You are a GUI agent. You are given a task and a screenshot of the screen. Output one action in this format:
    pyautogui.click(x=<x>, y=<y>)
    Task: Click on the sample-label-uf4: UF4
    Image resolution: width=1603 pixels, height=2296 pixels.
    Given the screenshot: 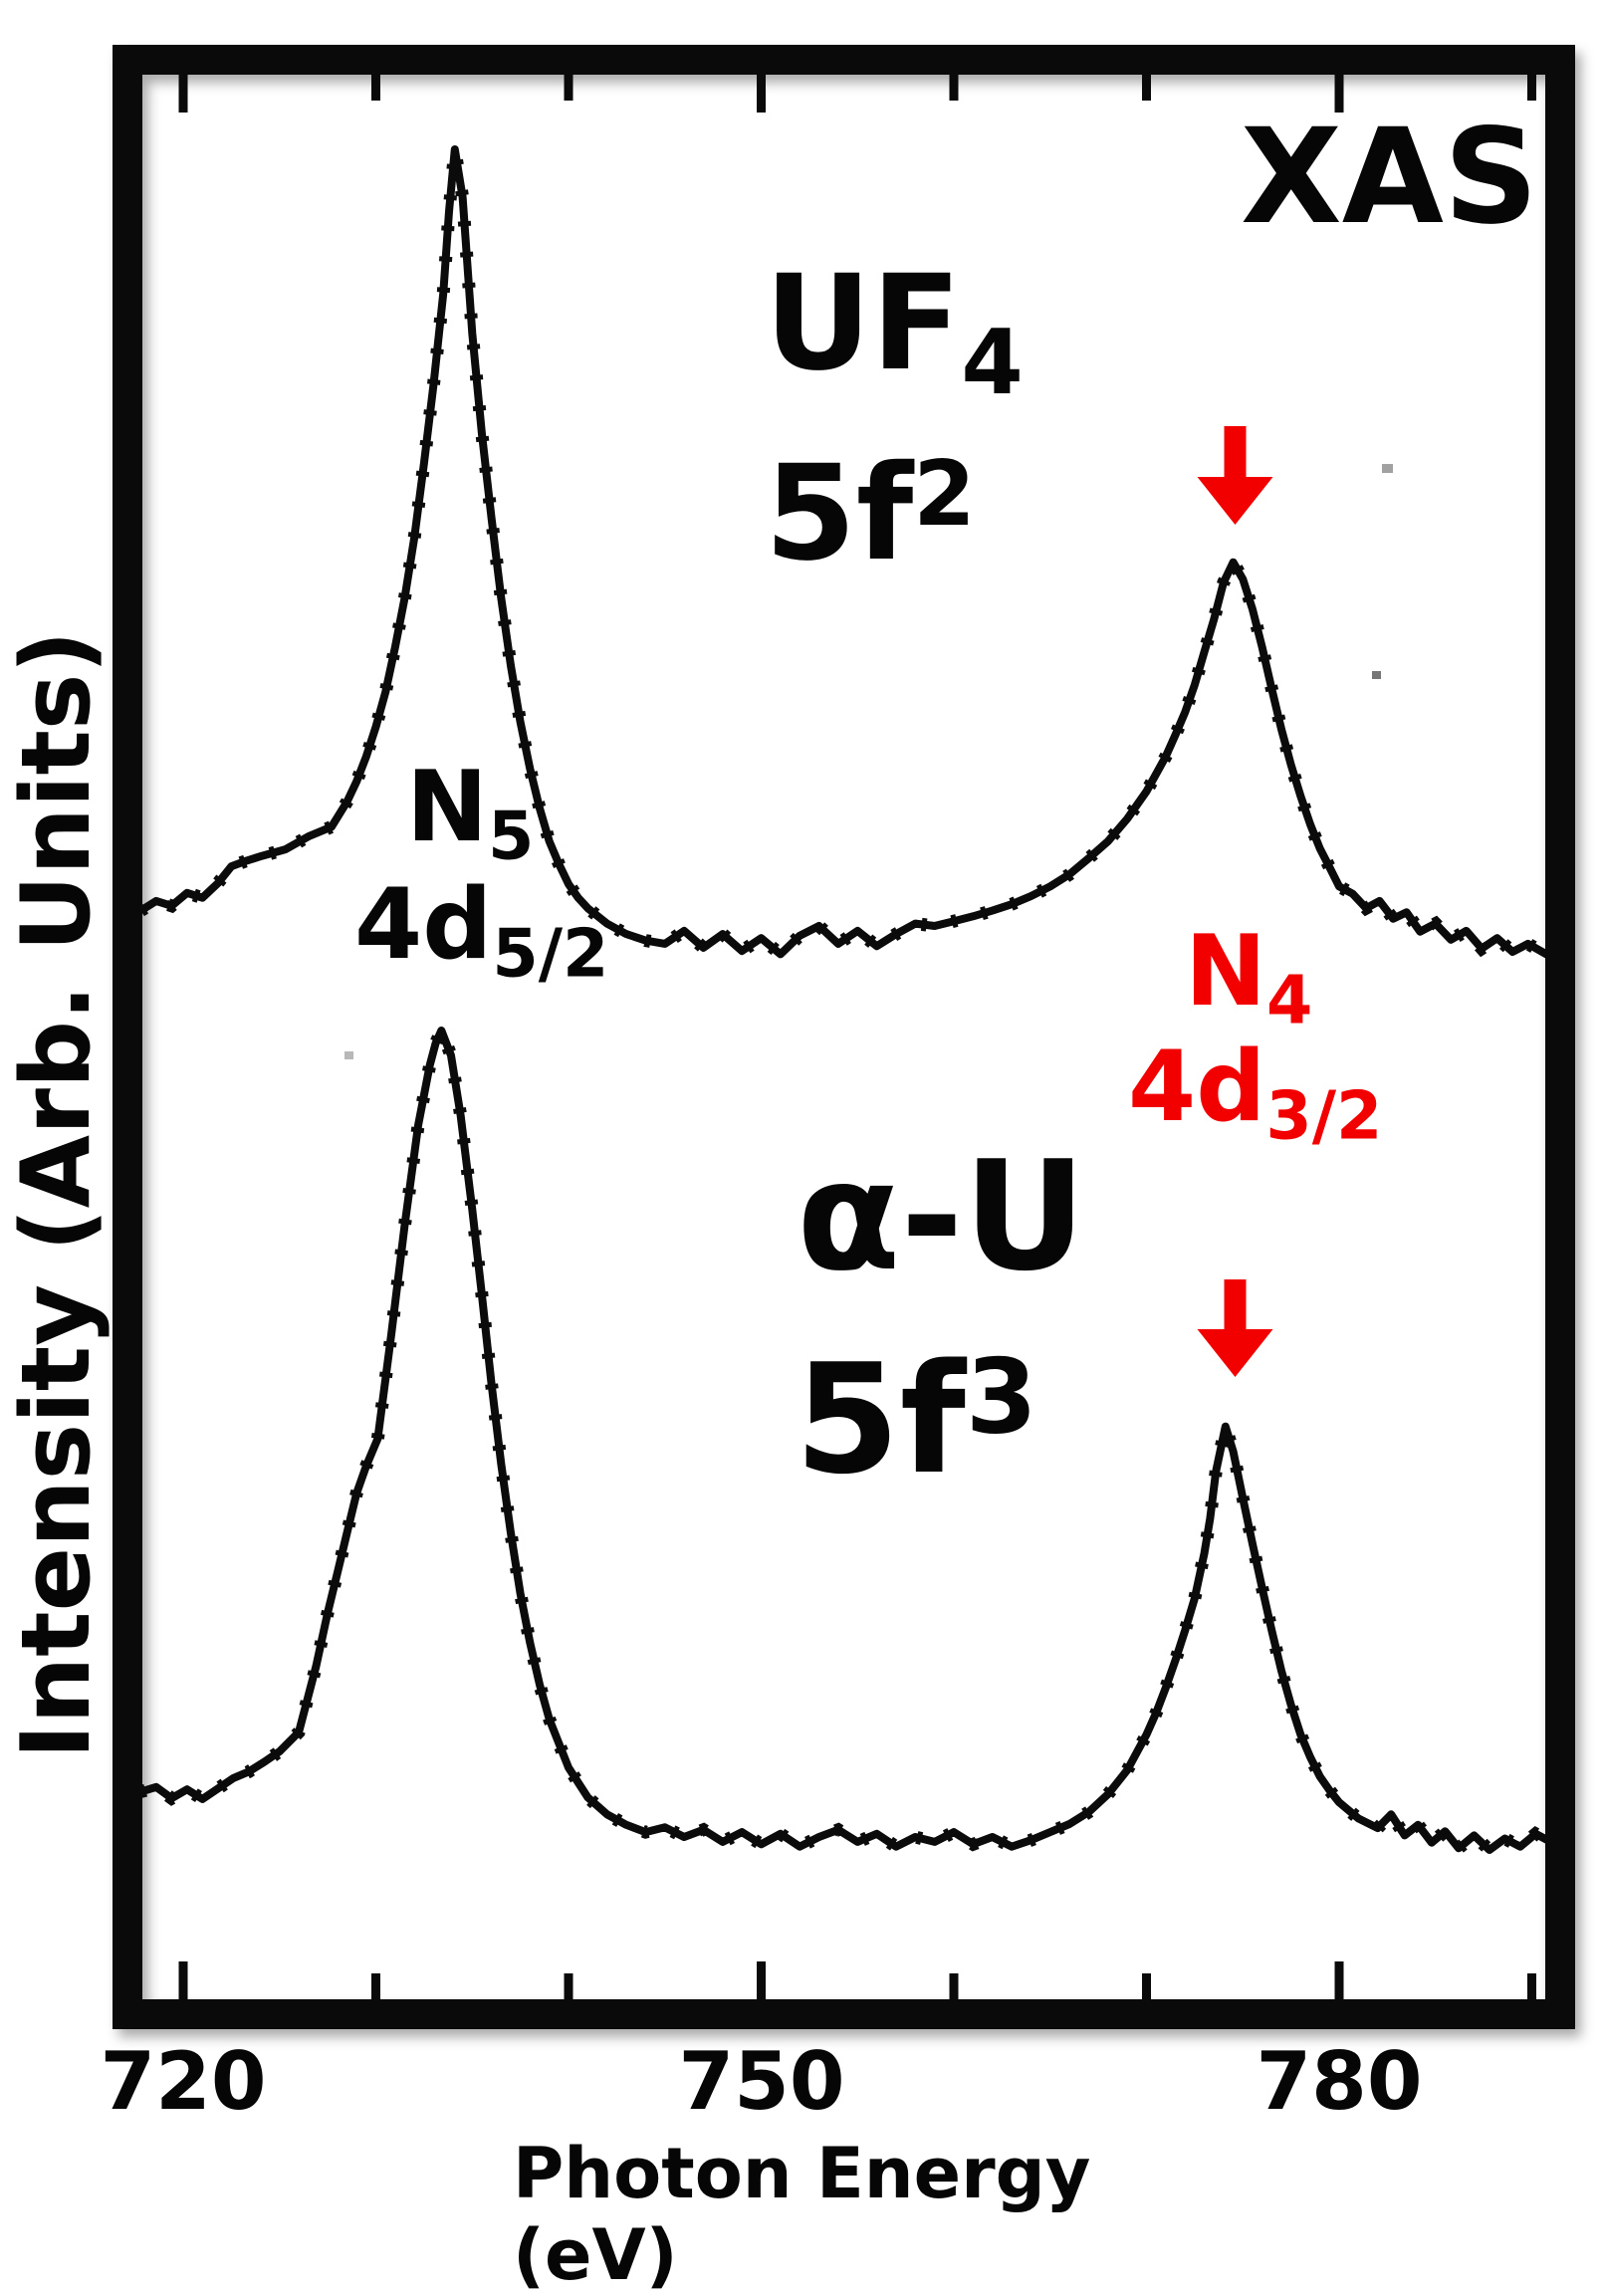 What is the action you would take?
    pyautogui.click(x=894, y=333)
    